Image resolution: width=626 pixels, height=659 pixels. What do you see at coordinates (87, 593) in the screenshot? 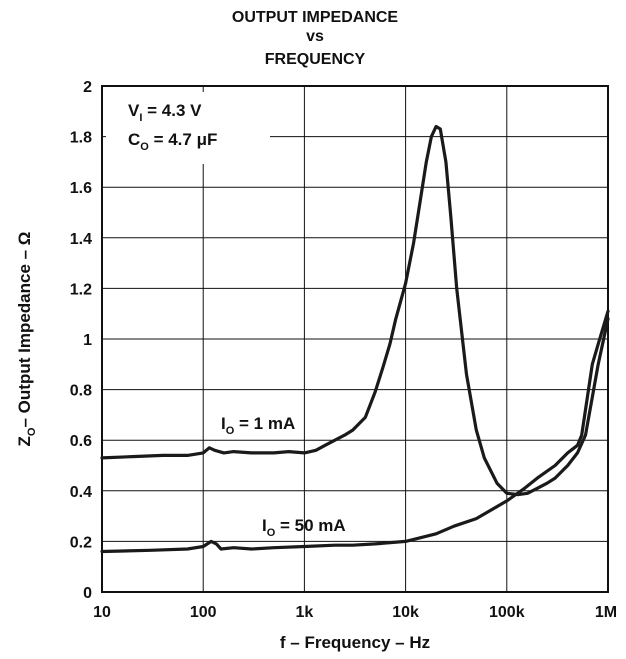
I see `y-tick-label: 0` at bounding box center [87, 593].